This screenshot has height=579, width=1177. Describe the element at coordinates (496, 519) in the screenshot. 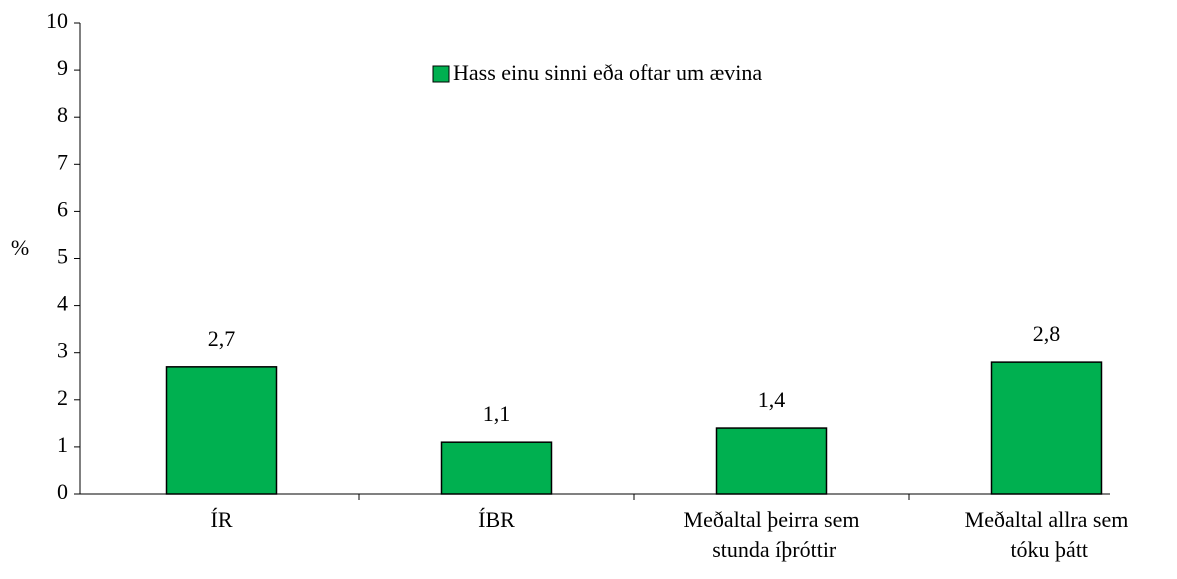

I see `x-tick-label: ÍBR` at that location.